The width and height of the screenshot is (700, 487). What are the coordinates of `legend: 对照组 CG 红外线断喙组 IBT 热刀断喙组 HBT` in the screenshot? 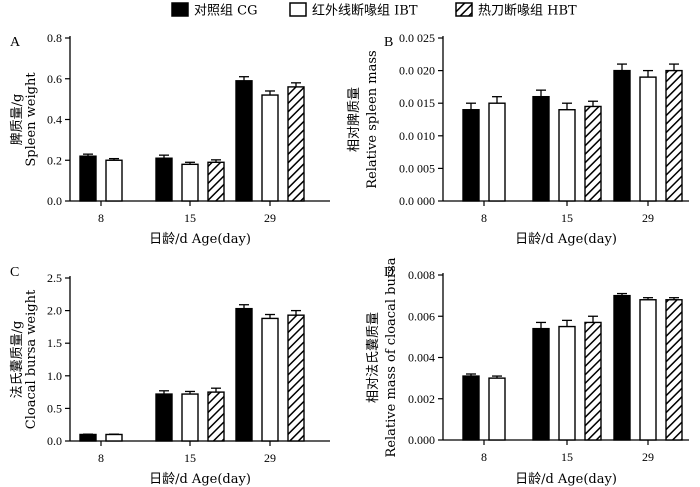 It's located at (374, 10).